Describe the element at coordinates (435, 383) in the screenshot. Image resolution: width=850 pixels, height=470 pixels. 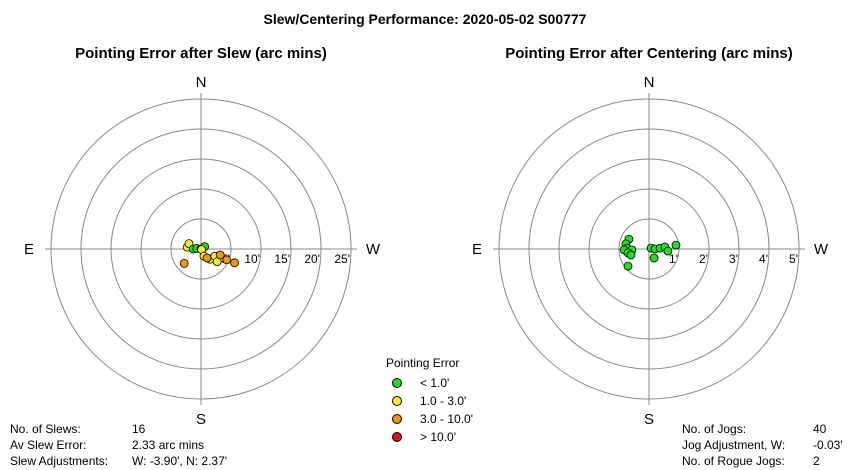
I see `legend-label: < 1.0'` at that location.